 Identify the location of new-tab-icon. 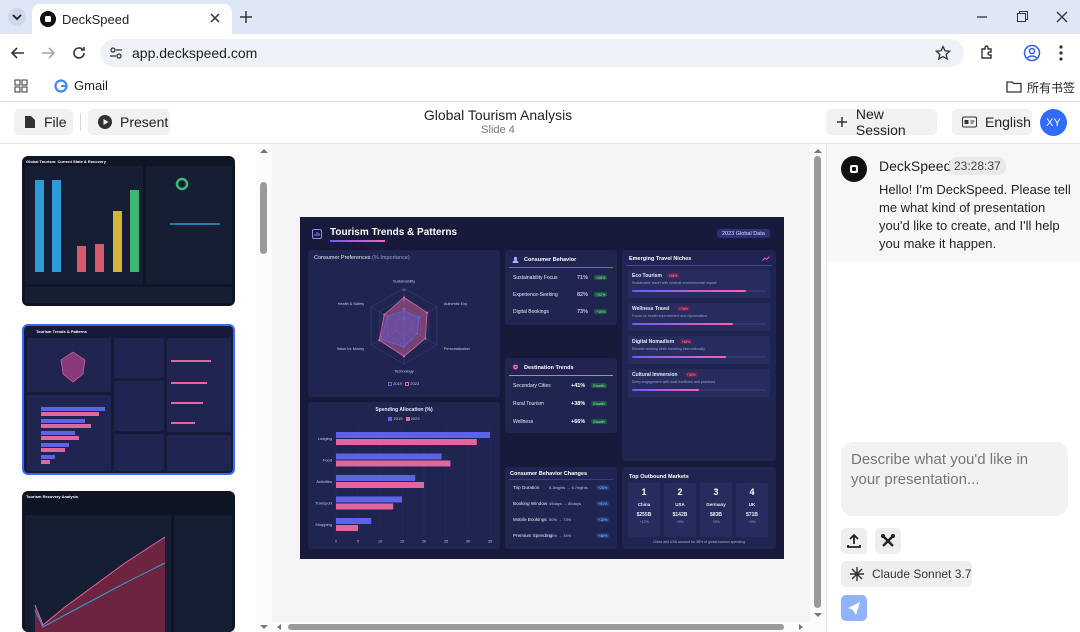
(246, 17).